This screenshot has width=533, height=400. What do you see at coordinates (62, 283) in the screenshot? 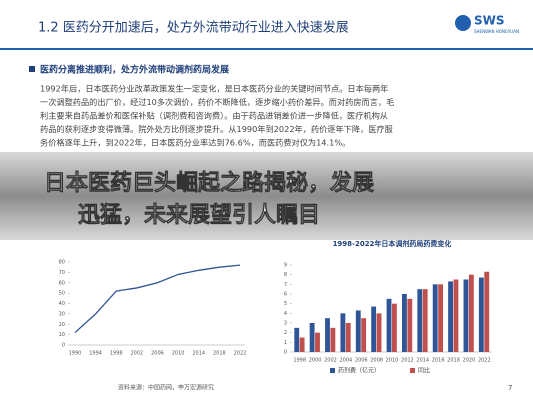
I see `y-tick-label: 60` at bounding box center [62, 283].